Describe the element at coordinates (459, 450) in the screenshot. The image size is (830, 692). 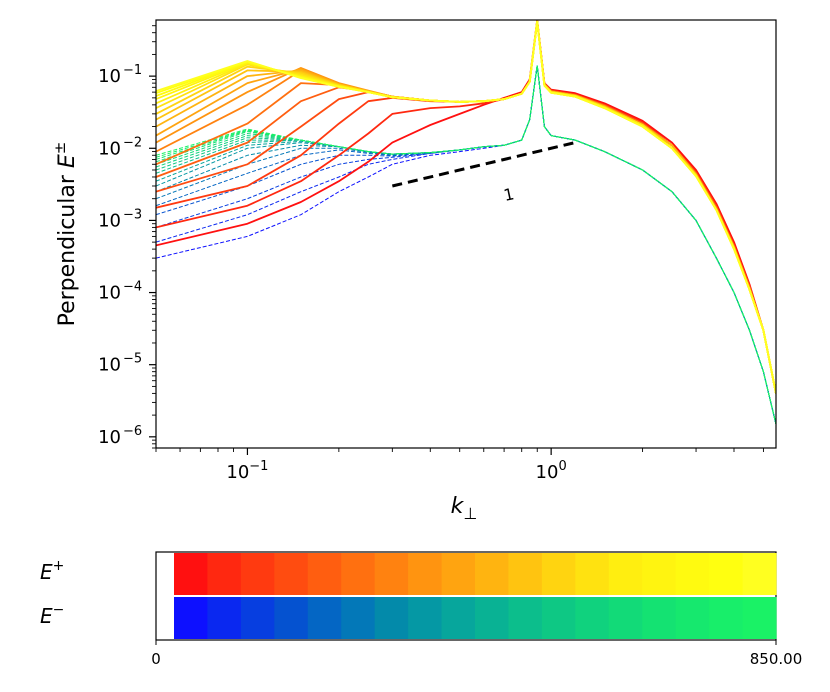
I see `x-minor-ticks` at that location.